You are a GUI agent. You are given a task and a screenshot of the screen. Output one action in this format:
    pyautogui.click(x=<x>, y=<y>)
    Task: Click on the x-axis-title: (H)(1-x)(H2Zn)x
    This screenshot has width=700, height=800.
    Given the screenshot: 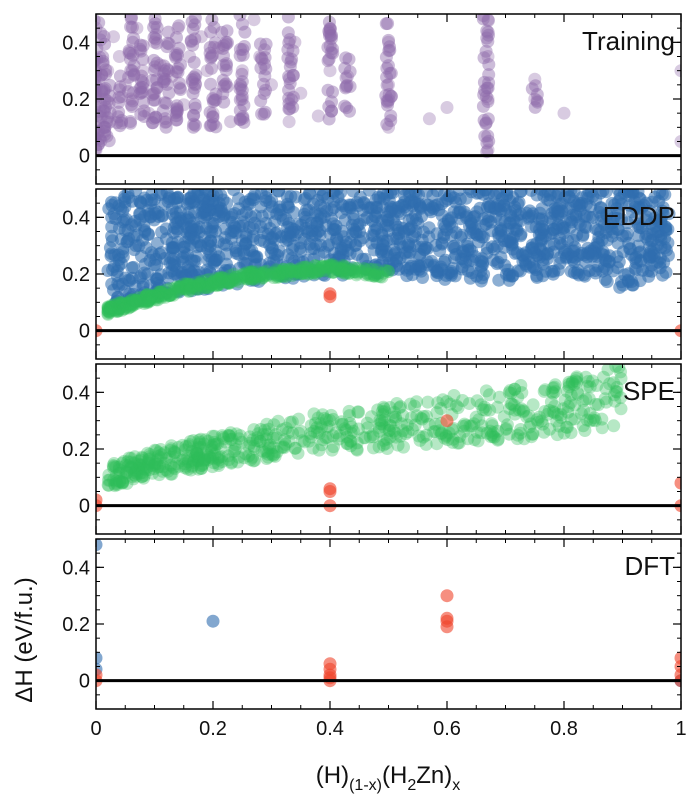 What is the action you would take?
    pyautogui.click(x=388, y=778)
    